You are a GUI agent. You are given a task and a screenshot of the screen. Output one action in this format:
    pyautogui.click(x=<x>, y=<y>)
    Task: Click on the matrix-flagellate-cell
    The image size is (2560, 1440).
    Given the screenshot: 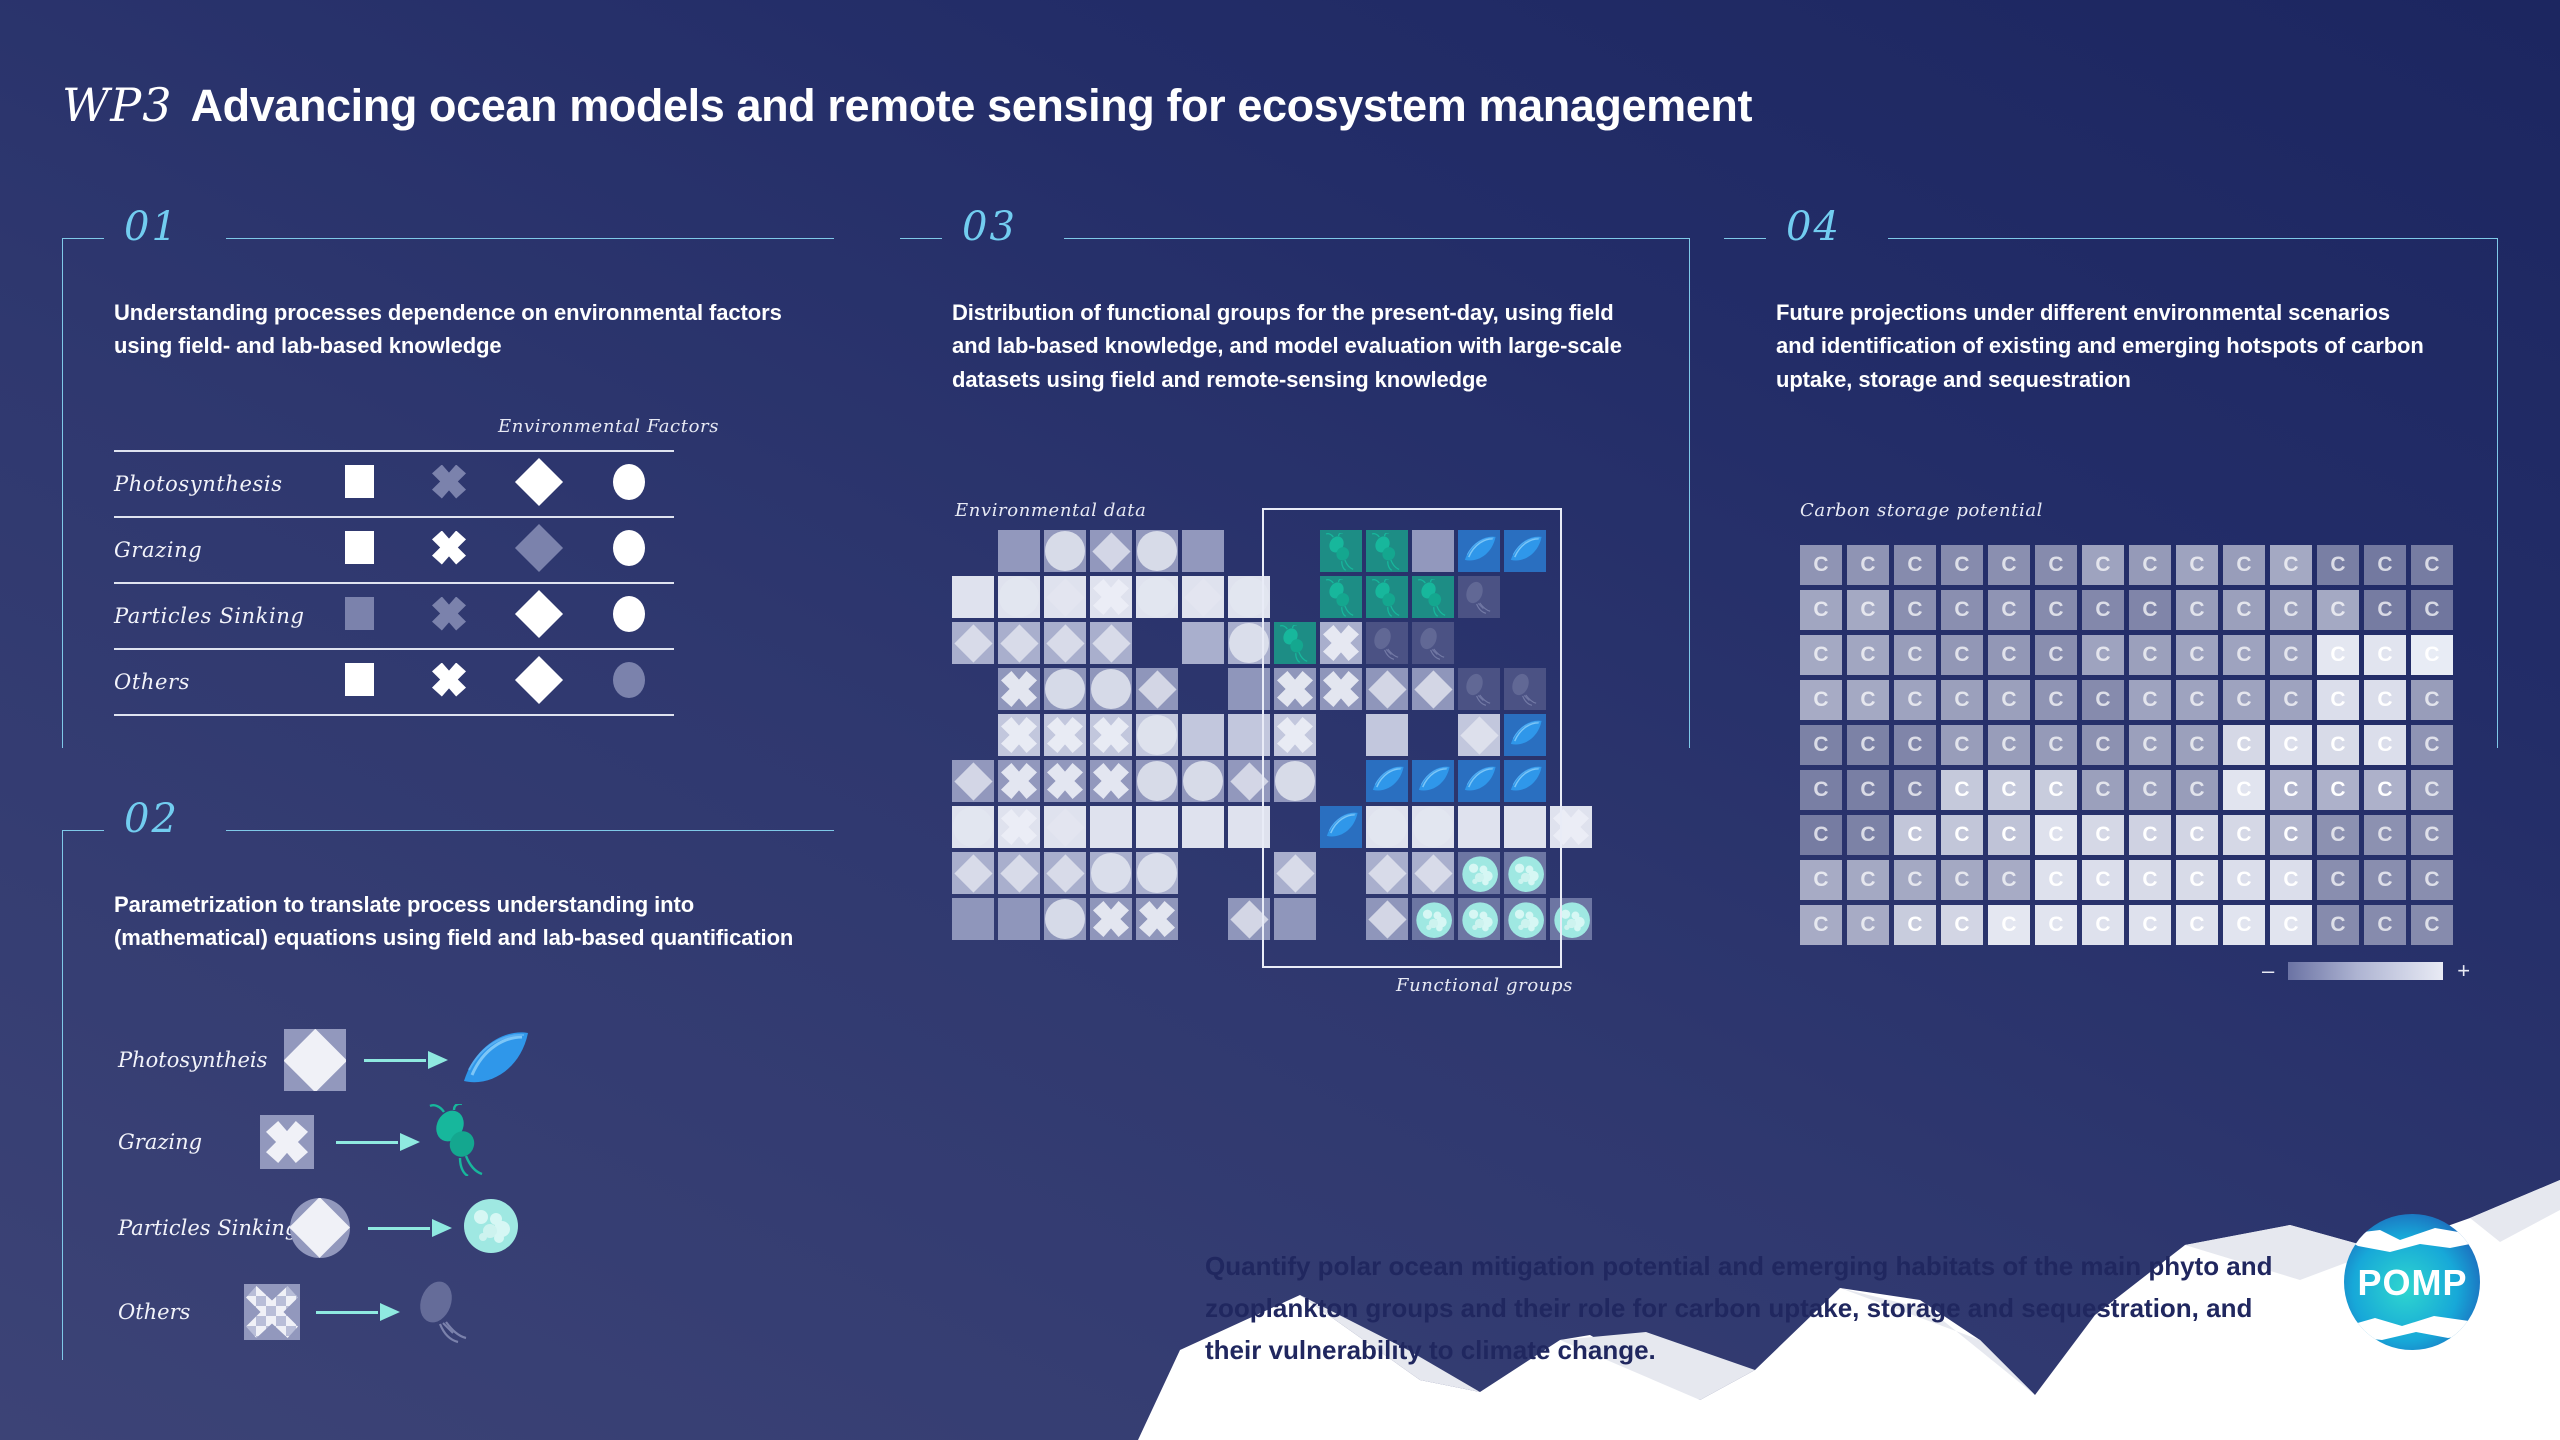 What is the action you would take?
    pyautogui.click(x=1341, y=551)
    